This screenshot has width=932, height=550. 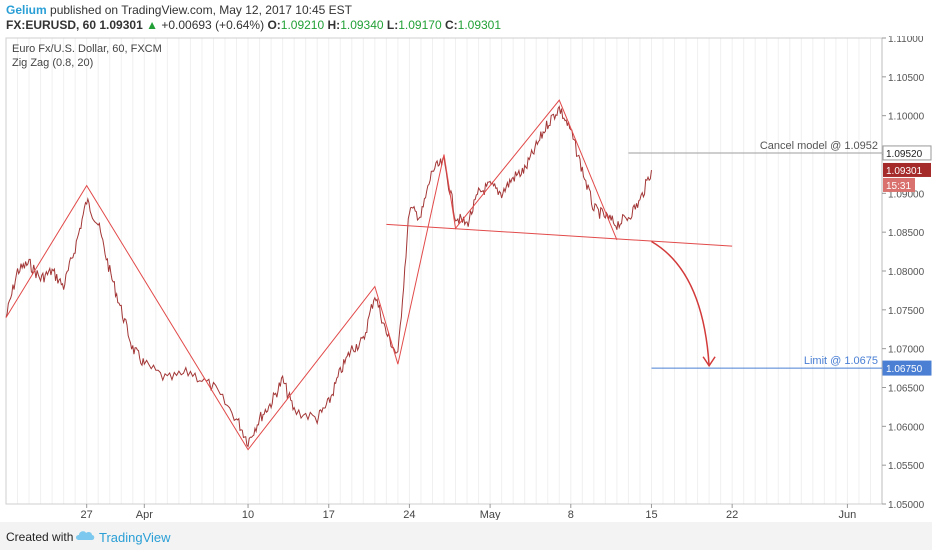 I want to click on arrow-head-icon, so click(x=709, y=362).